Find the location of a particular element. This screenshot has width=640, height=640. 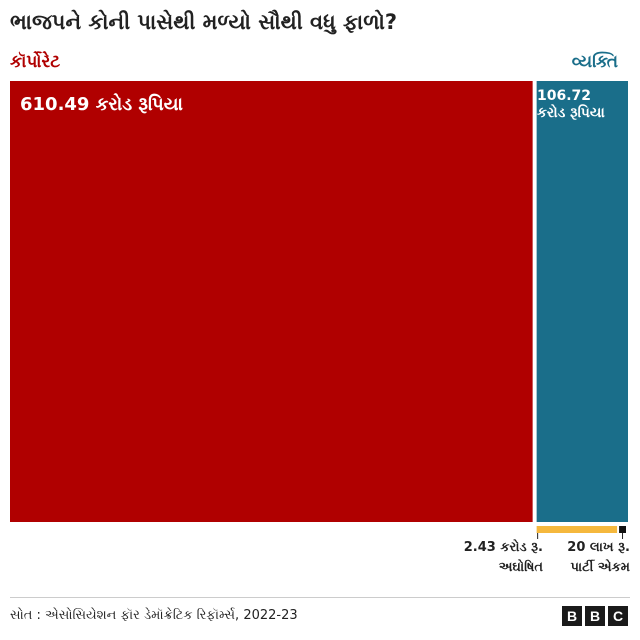

anonymous-block is located at coordinates (577, 529).